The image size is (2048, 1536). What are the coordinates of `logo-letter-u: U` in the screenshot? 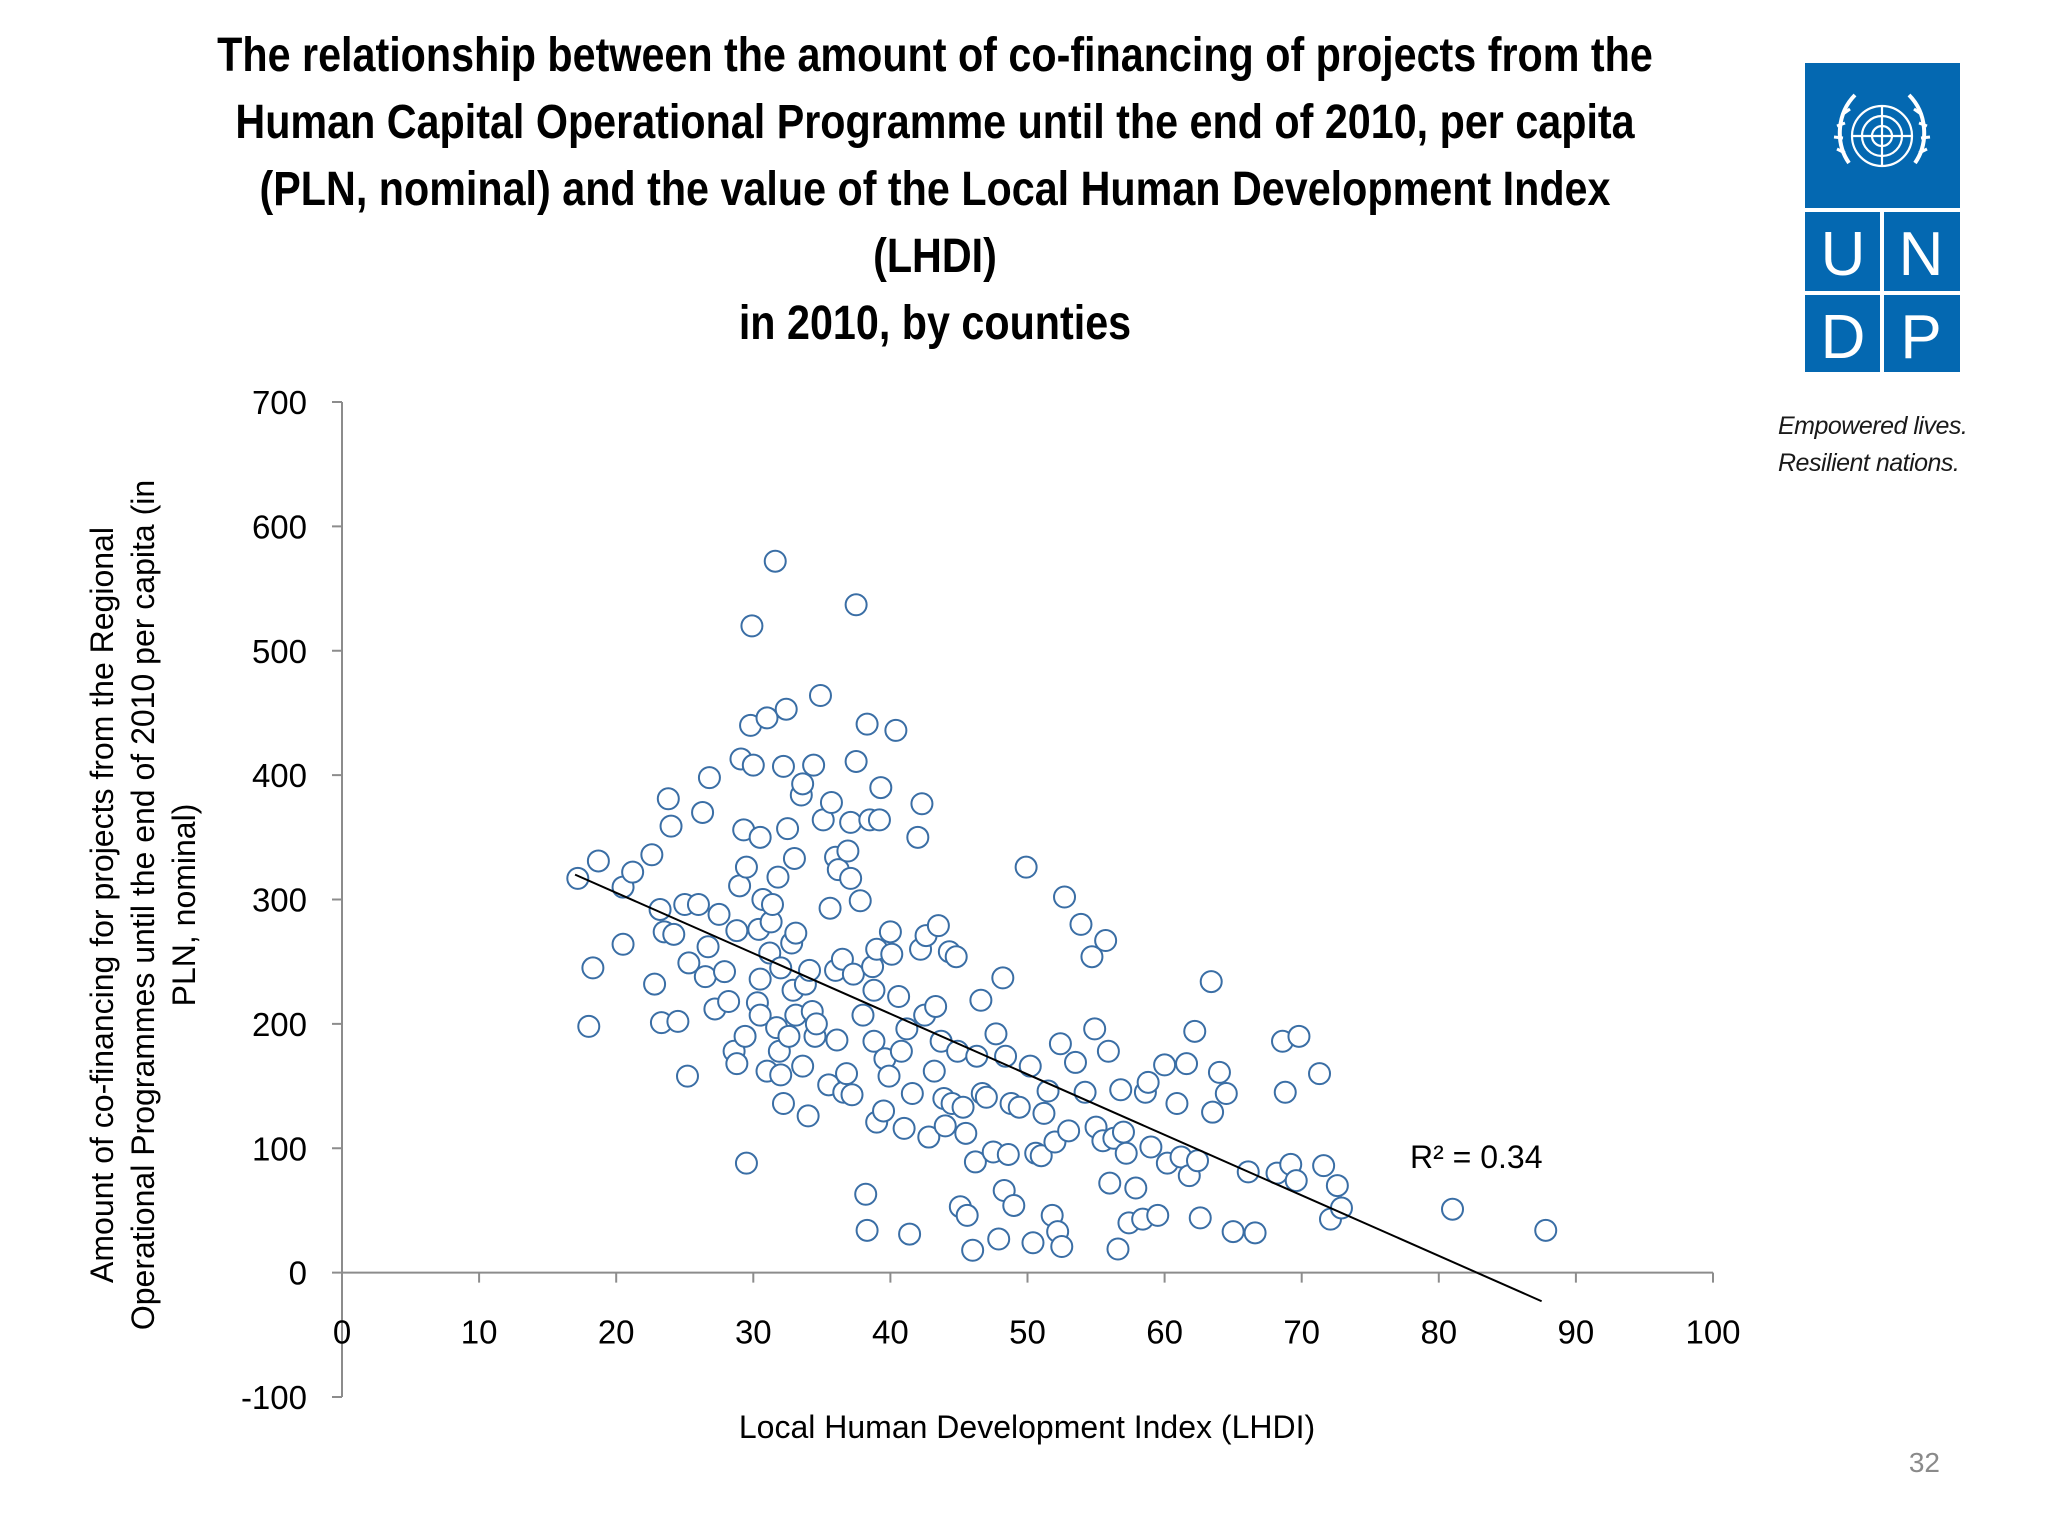 It's located at (1843, 254).